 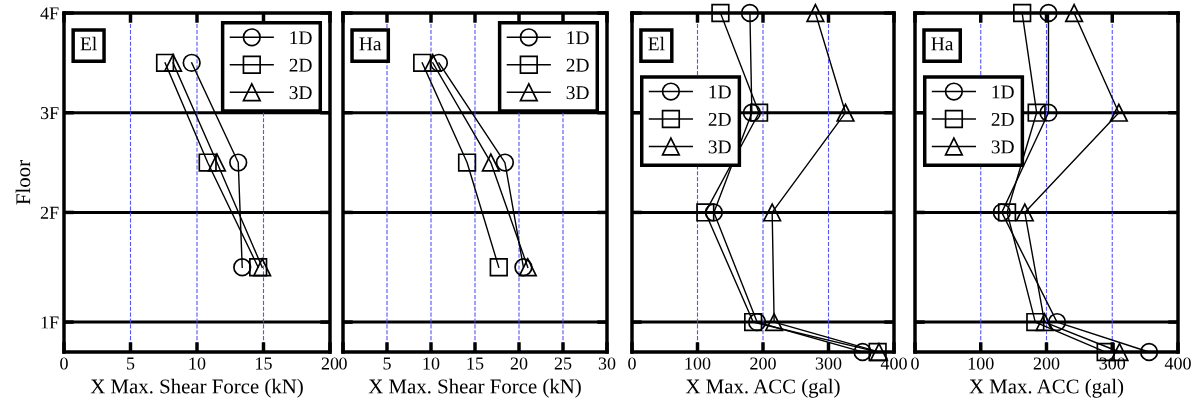 What do you see at coordinates (49, 13) in the screenshot?
I see `y-tick-label: 4F` at bounding box center [49, 13].